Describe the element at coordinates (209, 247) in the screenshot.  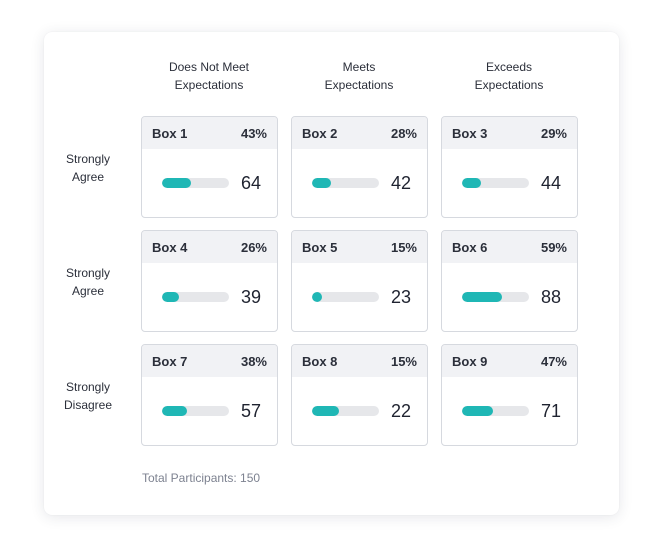
I see `box-header: Box 4 26%` at that location.